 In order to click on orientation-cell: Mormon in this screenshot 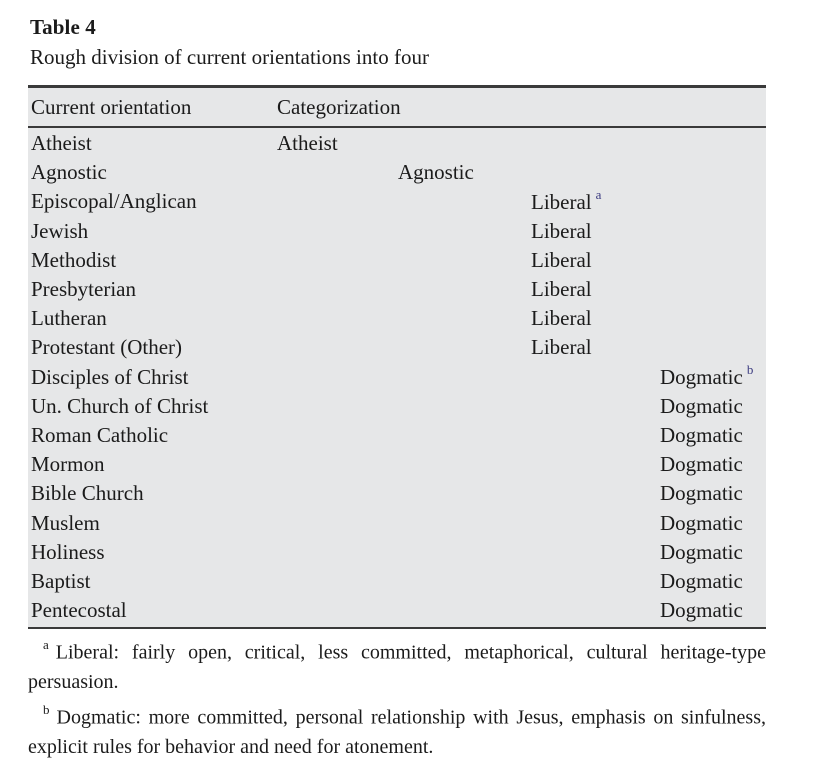, I will do `click(68, 464)`.